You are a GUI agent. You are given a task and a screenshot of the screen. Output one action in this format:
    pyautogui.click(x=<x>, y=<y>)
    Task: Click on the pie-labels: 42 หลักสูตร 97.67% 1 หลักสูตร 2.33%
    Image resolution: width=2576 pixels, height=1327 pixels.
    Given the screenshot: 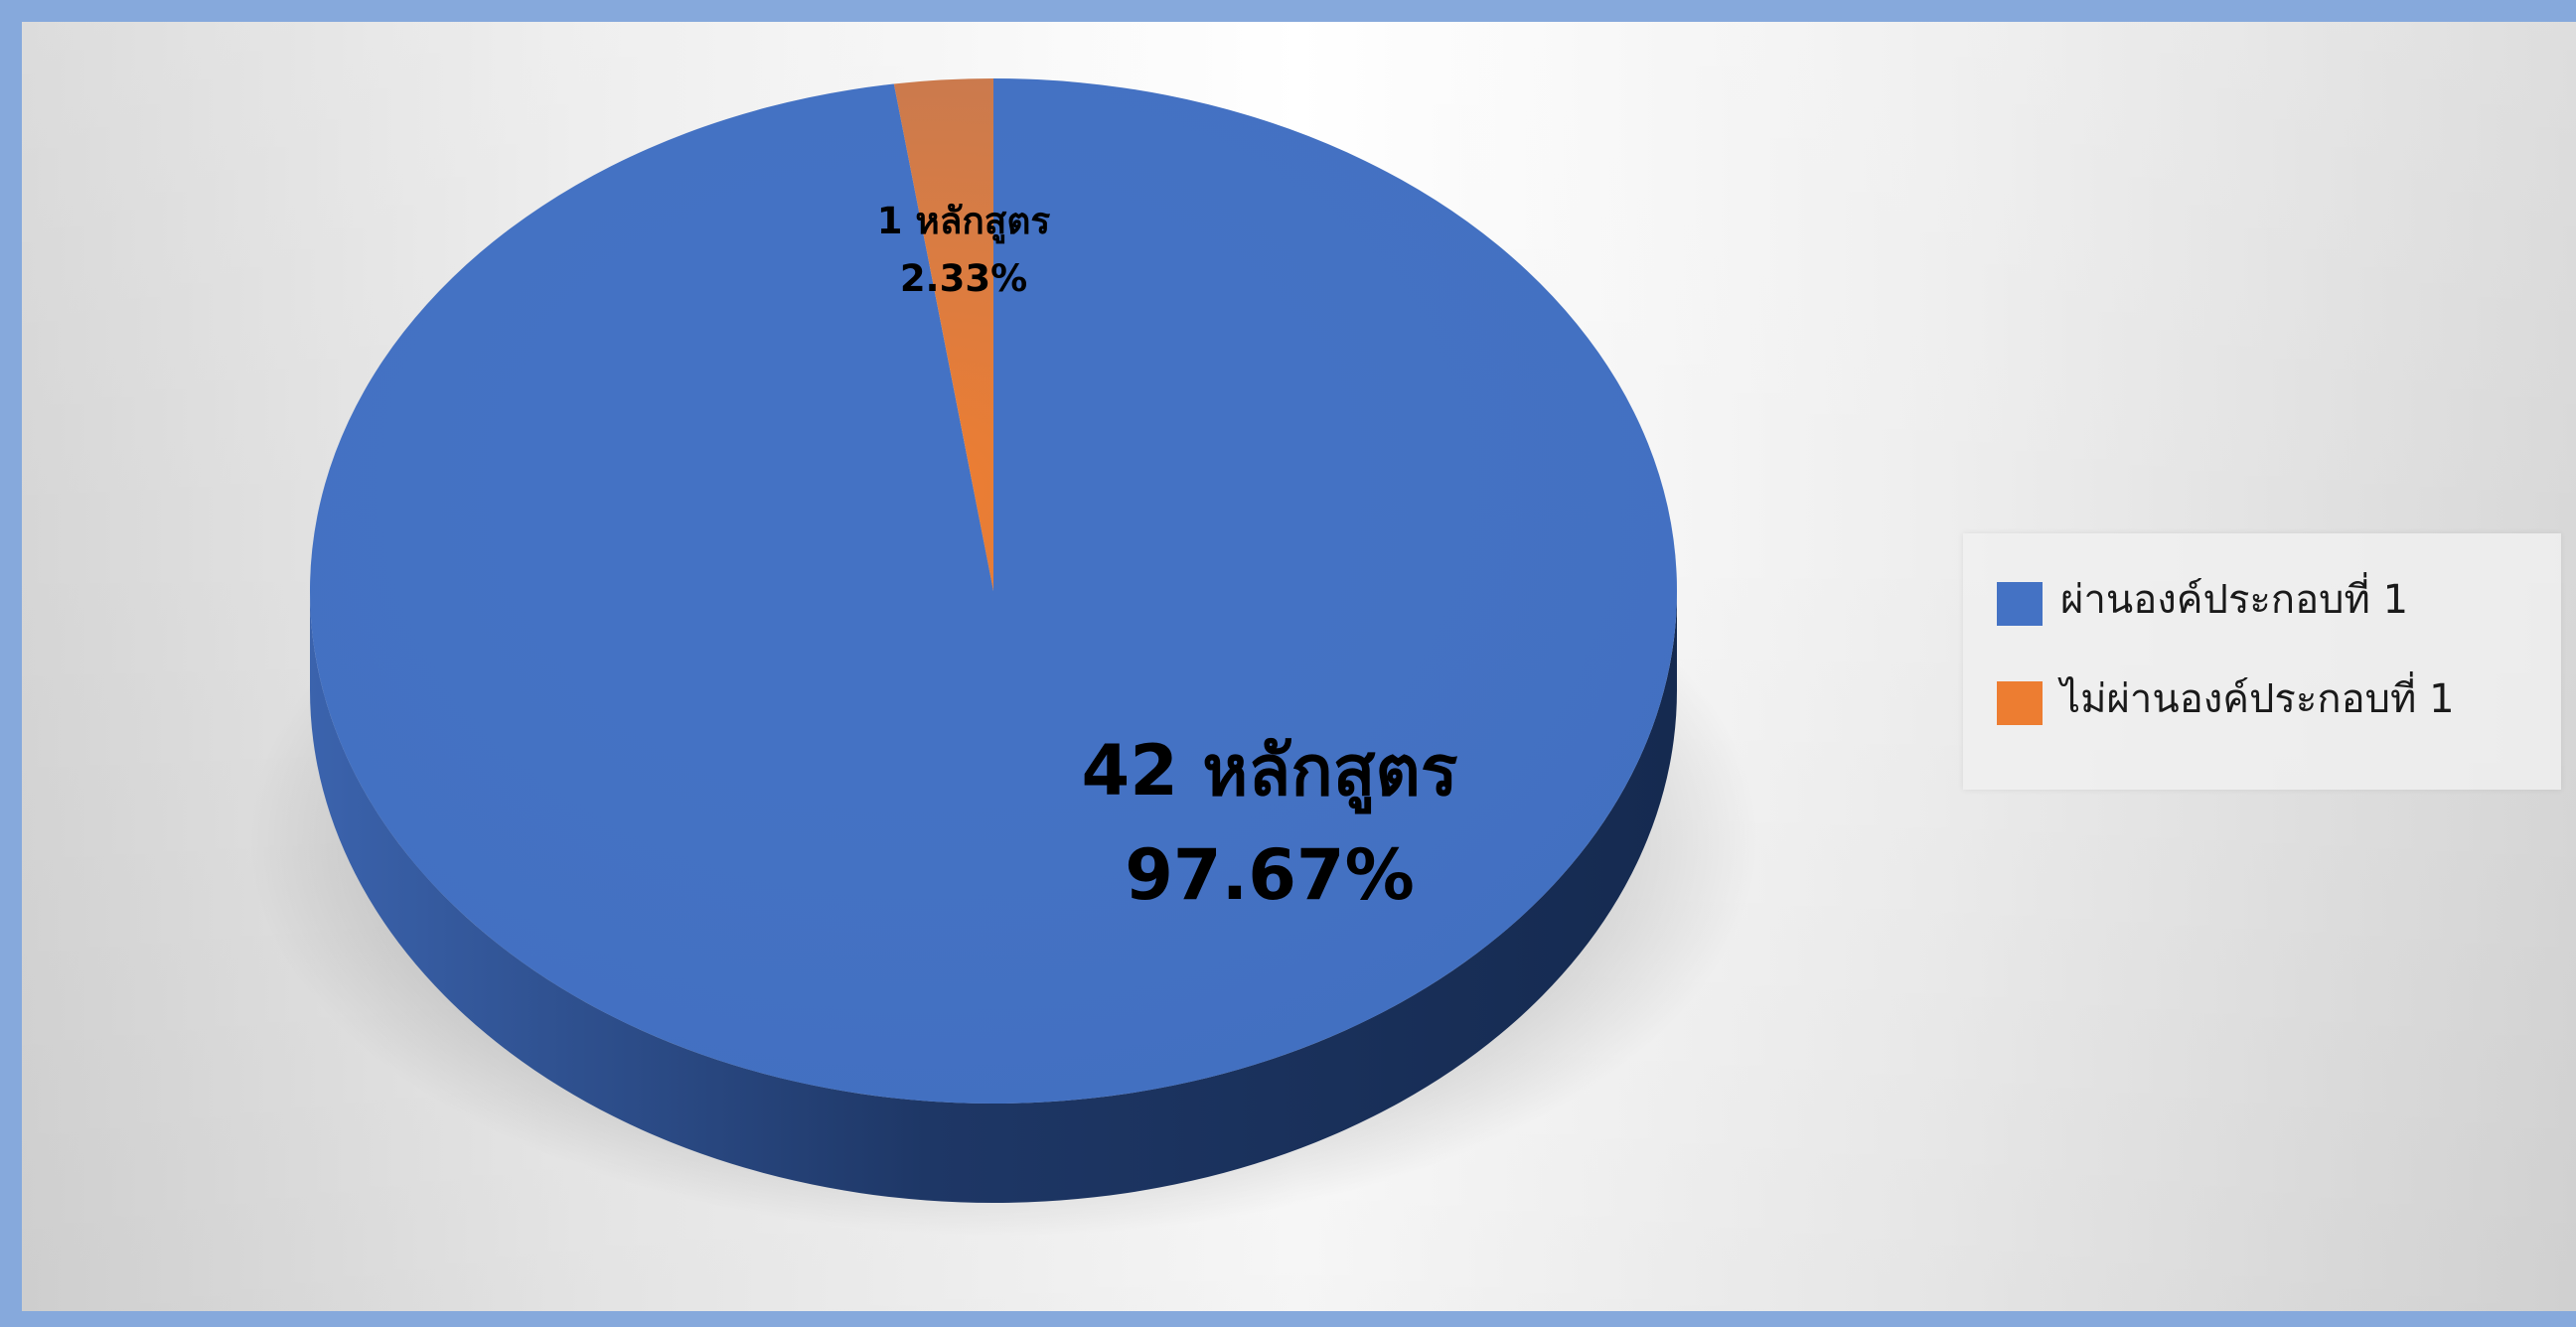 What is the action you would take?
    pyautogui.click(x=1167, y=558)
    